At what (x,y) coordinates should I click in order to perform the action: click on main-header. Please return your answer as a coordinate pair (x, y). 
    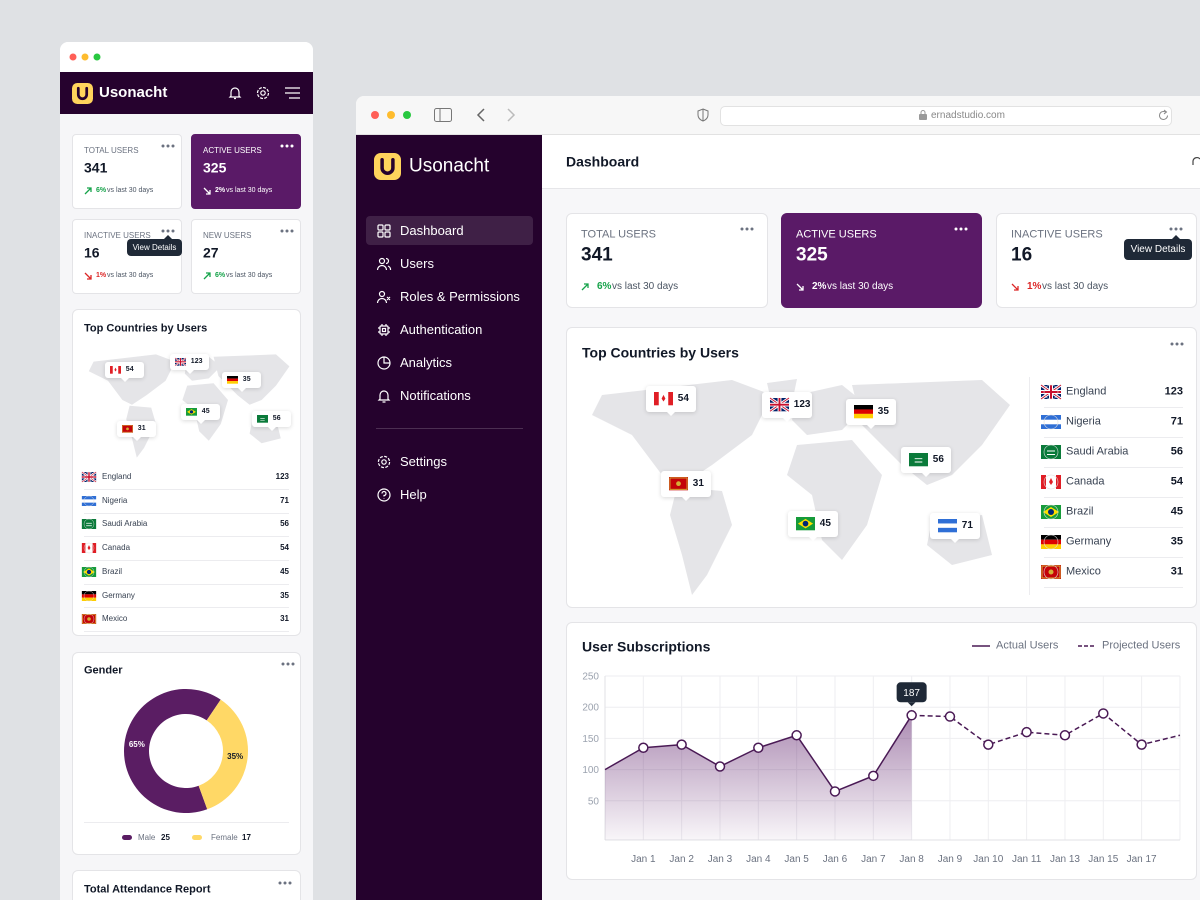
    Looking at the image, I should click on (871, 162).